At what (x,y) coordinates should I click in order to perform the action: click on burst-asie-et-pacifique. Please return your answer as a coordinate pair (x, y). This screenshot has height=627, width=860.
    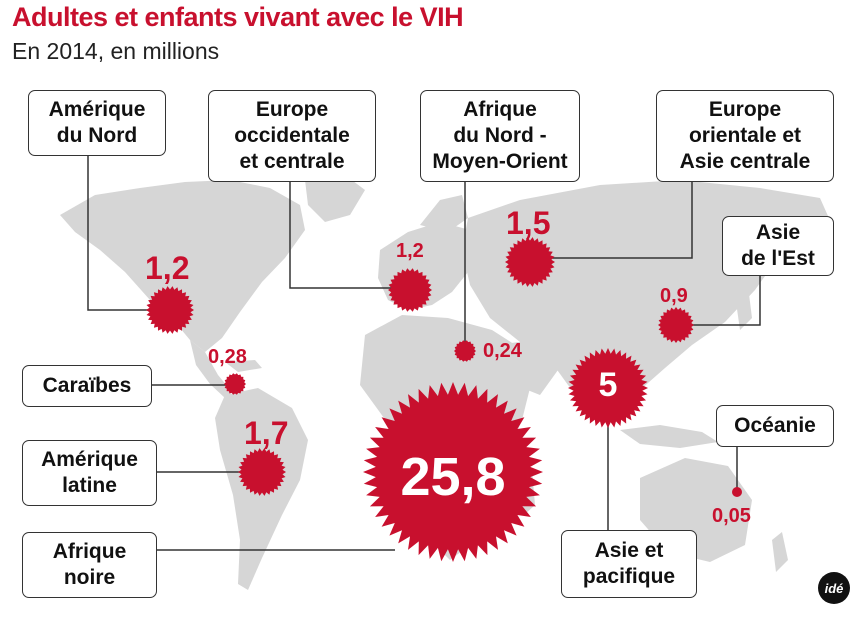
    Looking at the image, I should click on (608, 388).